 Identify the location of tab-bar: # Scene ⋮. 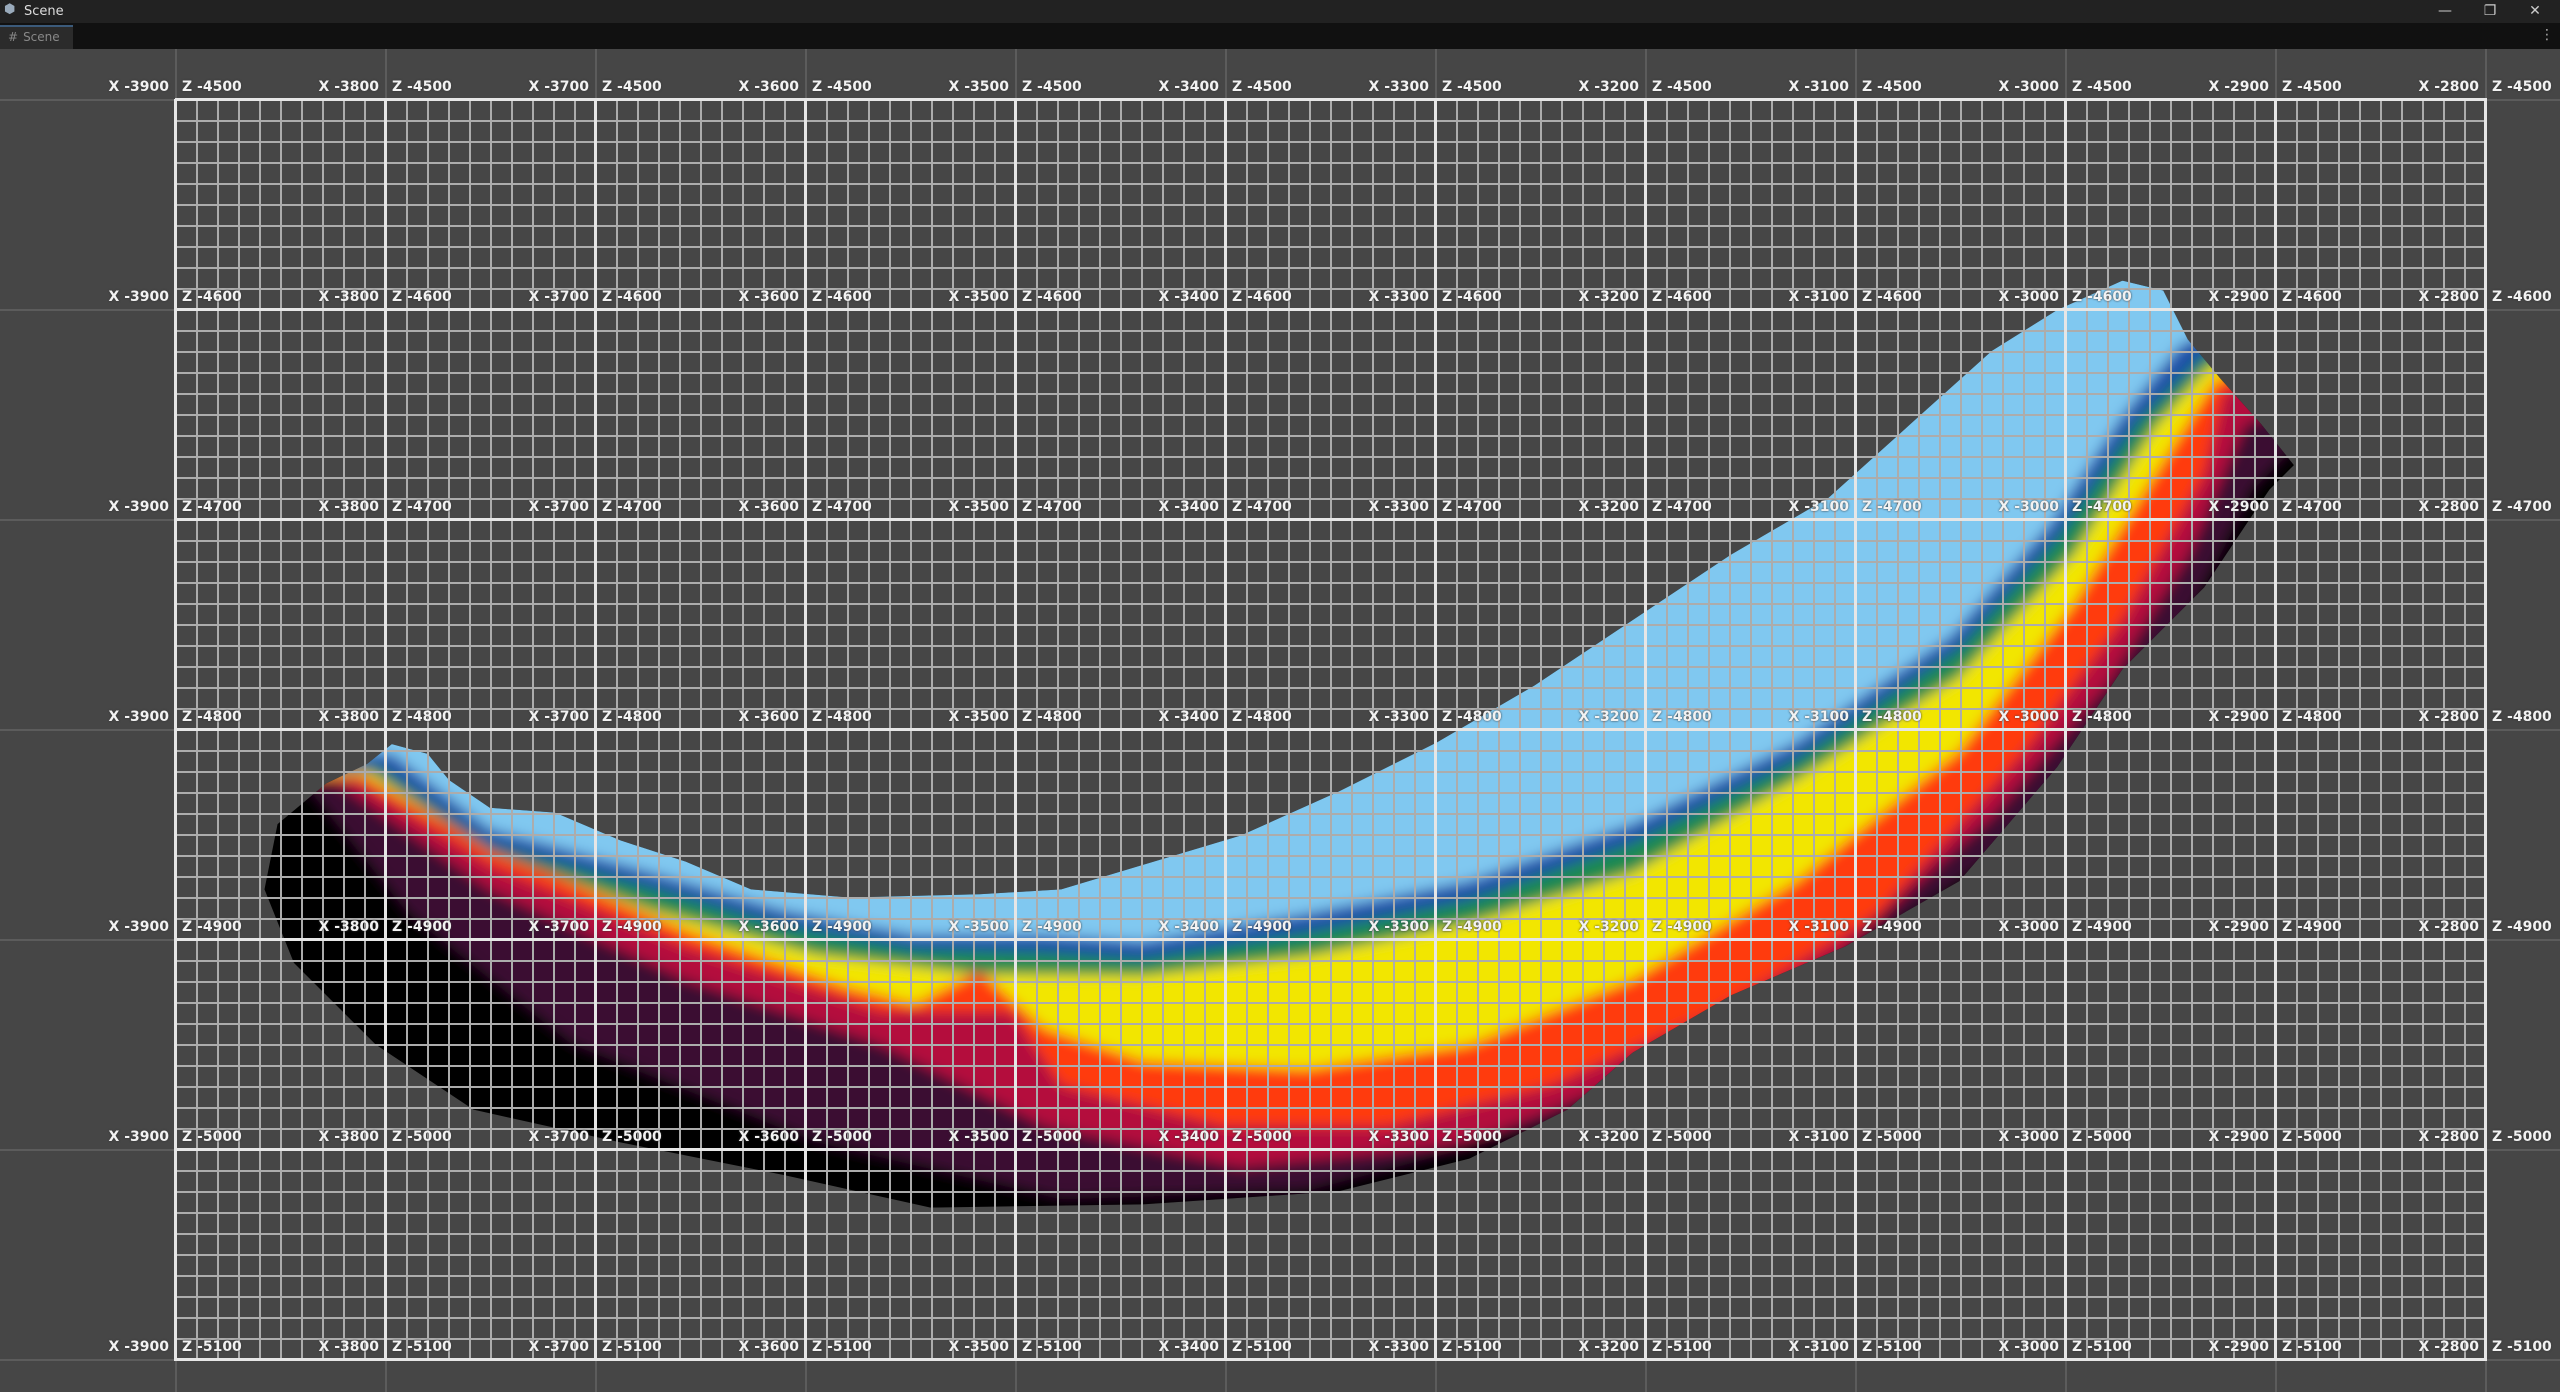
(1280, 36).